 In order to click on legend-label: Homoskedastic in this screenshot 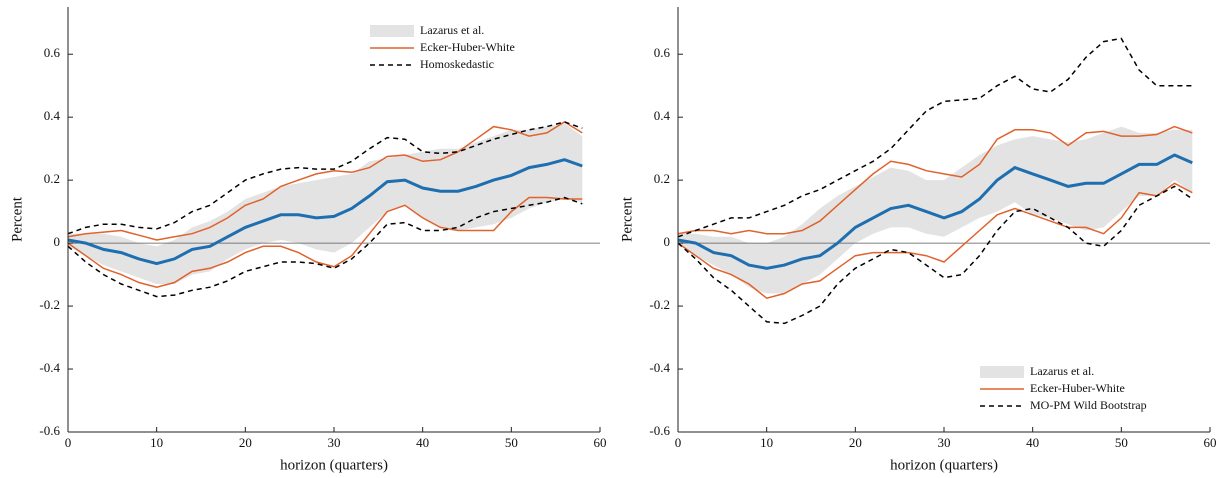, I will do `click(457, 64)`.